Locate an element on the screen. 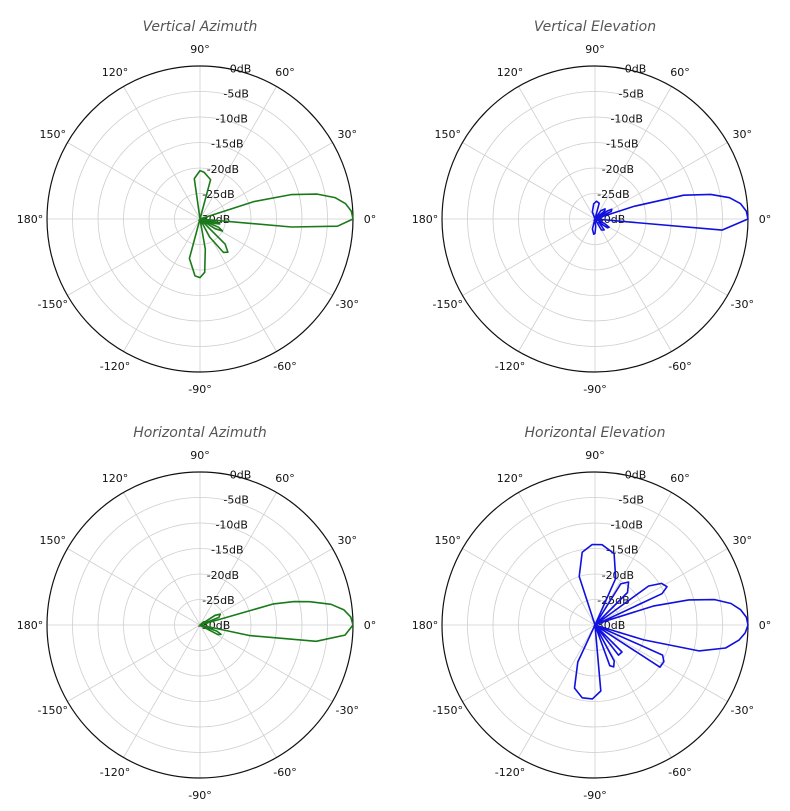 This screenshot has height=811, width=790. chart-title: Horizontal Azimuth is located at coordinates (200, 433).